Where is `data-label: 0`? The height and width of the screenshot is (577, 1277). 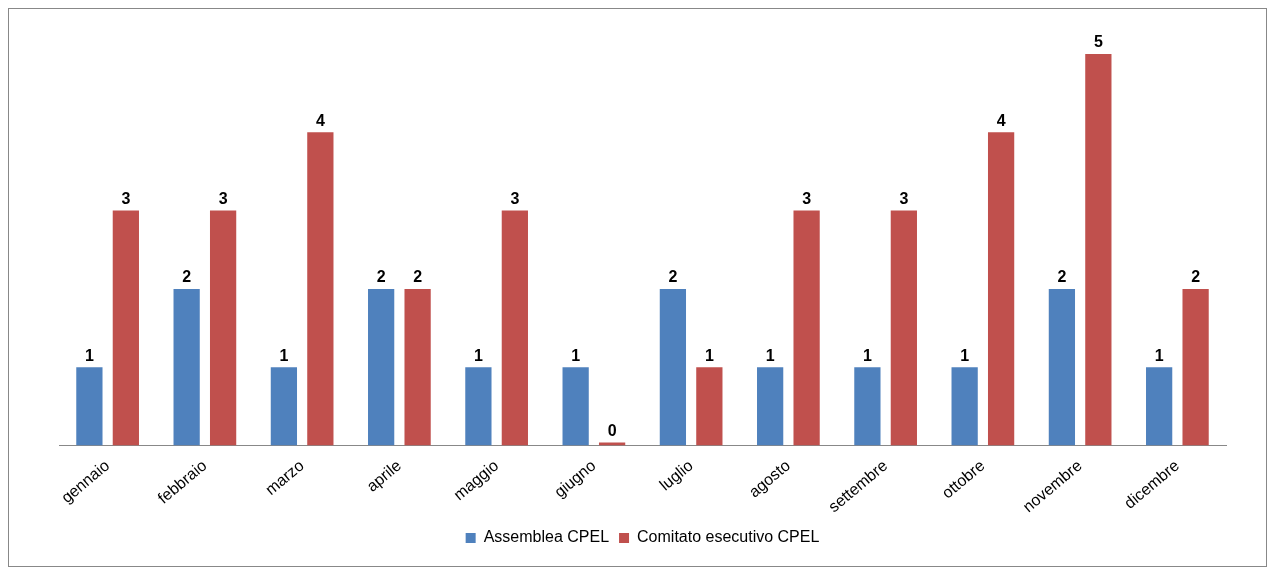 data-label: 0 is located at coordinates (612, 430).